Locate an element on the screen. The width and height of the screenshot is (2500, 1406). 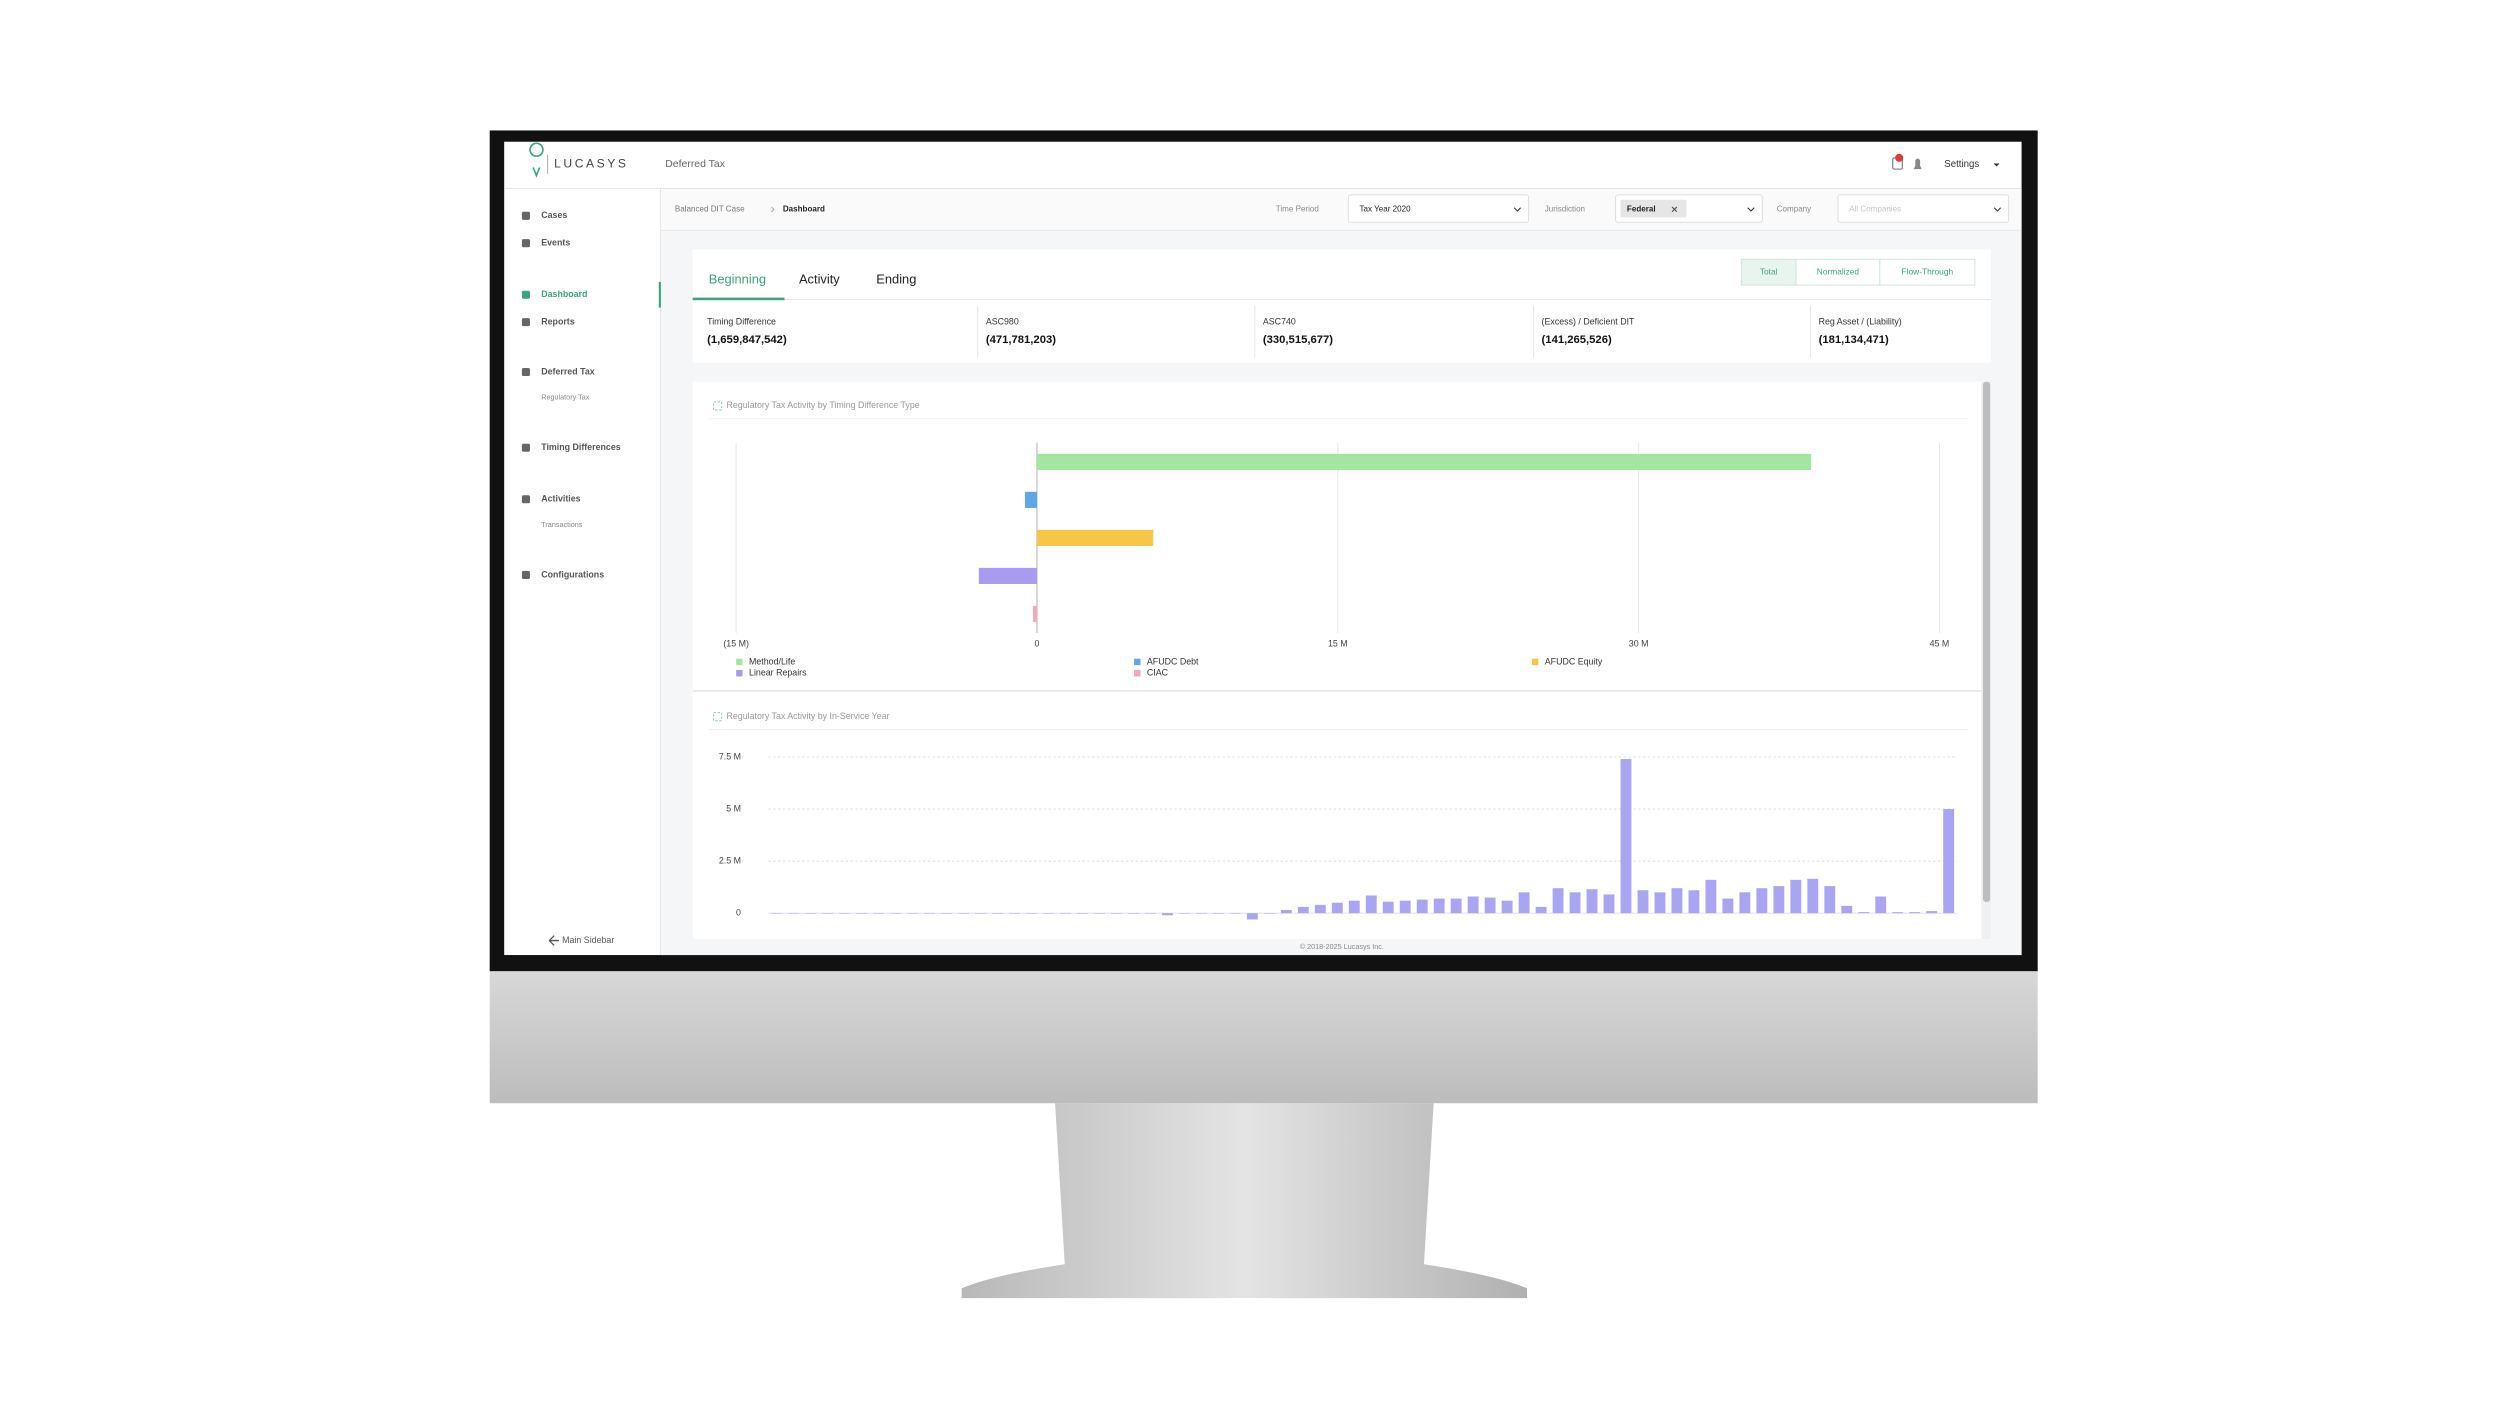
legend-label: Linear Repairs is located at coordinates (778, 673).